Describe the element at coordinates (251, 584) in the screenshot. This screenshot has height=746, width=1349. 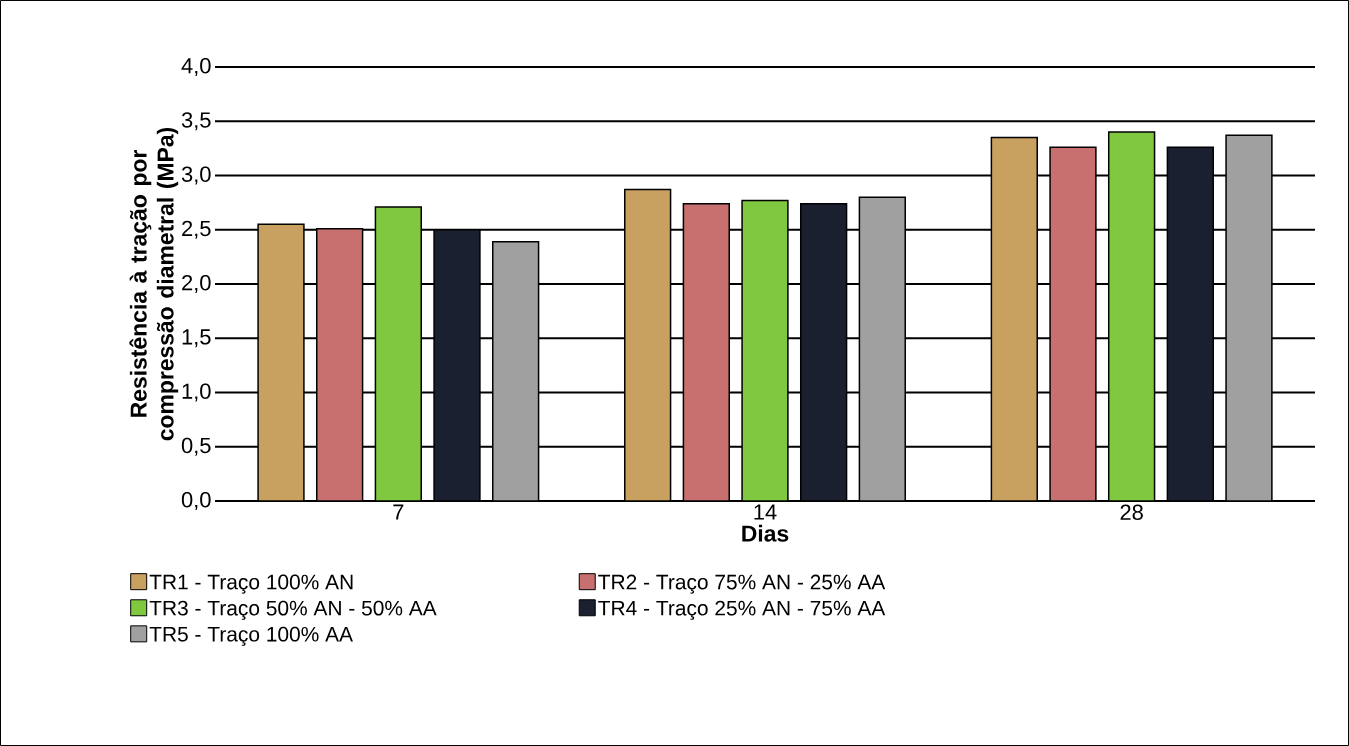
I see `legend-label: TR1 - Traço 100% AN` at that location.